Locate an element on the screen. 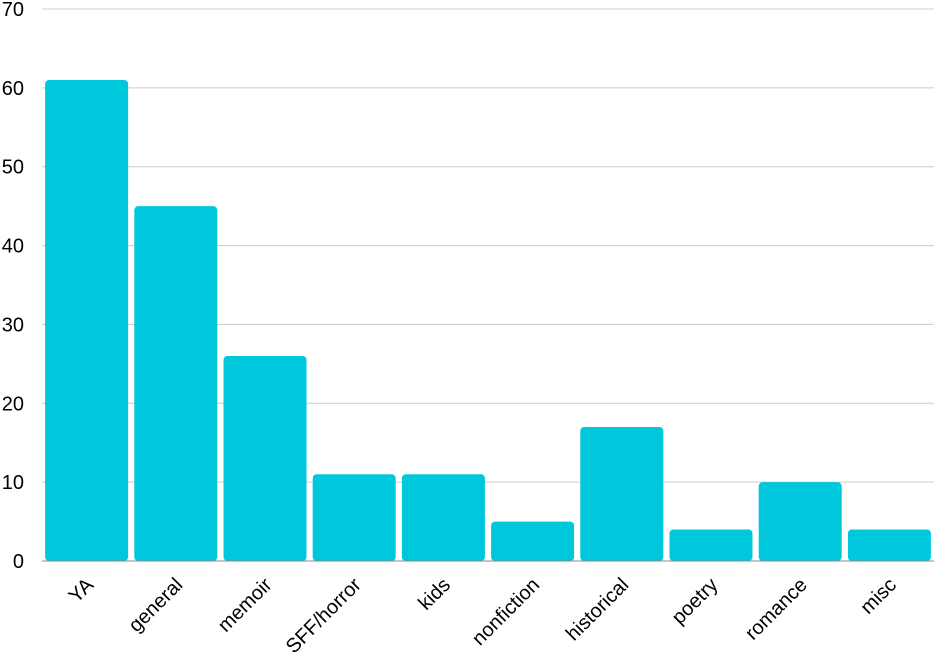 This screenshot has height=670, width=934. x-tick-label: kids is located at coordinates (434, 594).